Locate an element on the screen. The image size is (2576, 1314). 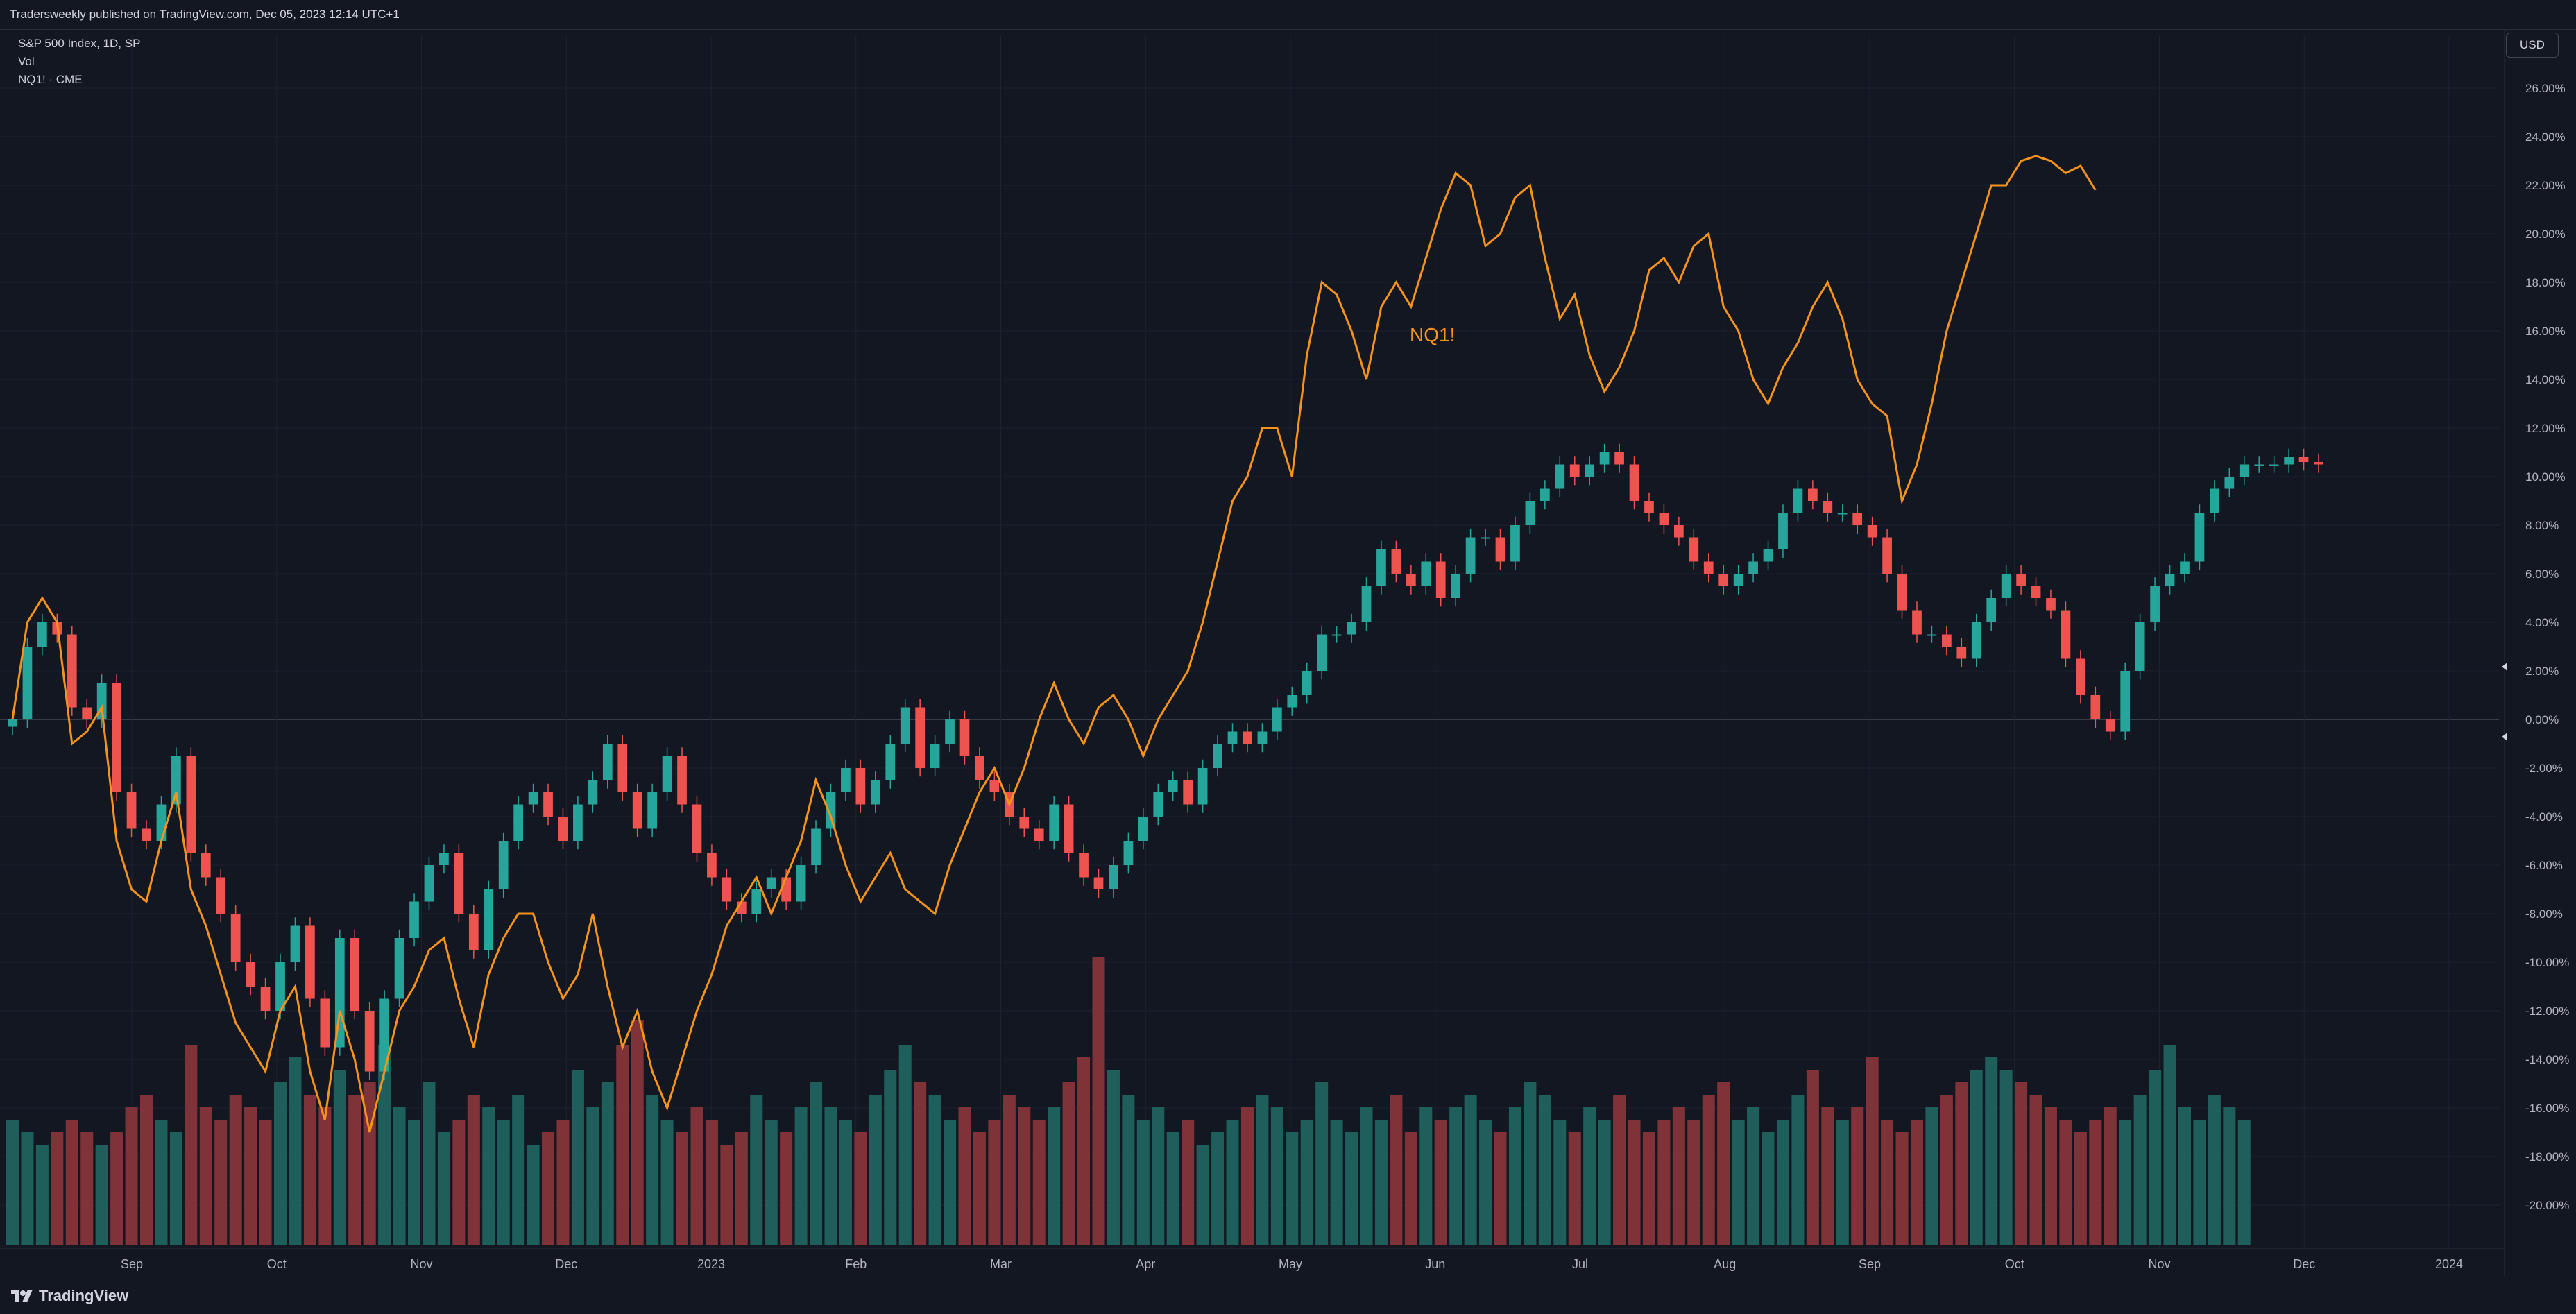
currency-button: USD is located at coordinates (2532, 45).